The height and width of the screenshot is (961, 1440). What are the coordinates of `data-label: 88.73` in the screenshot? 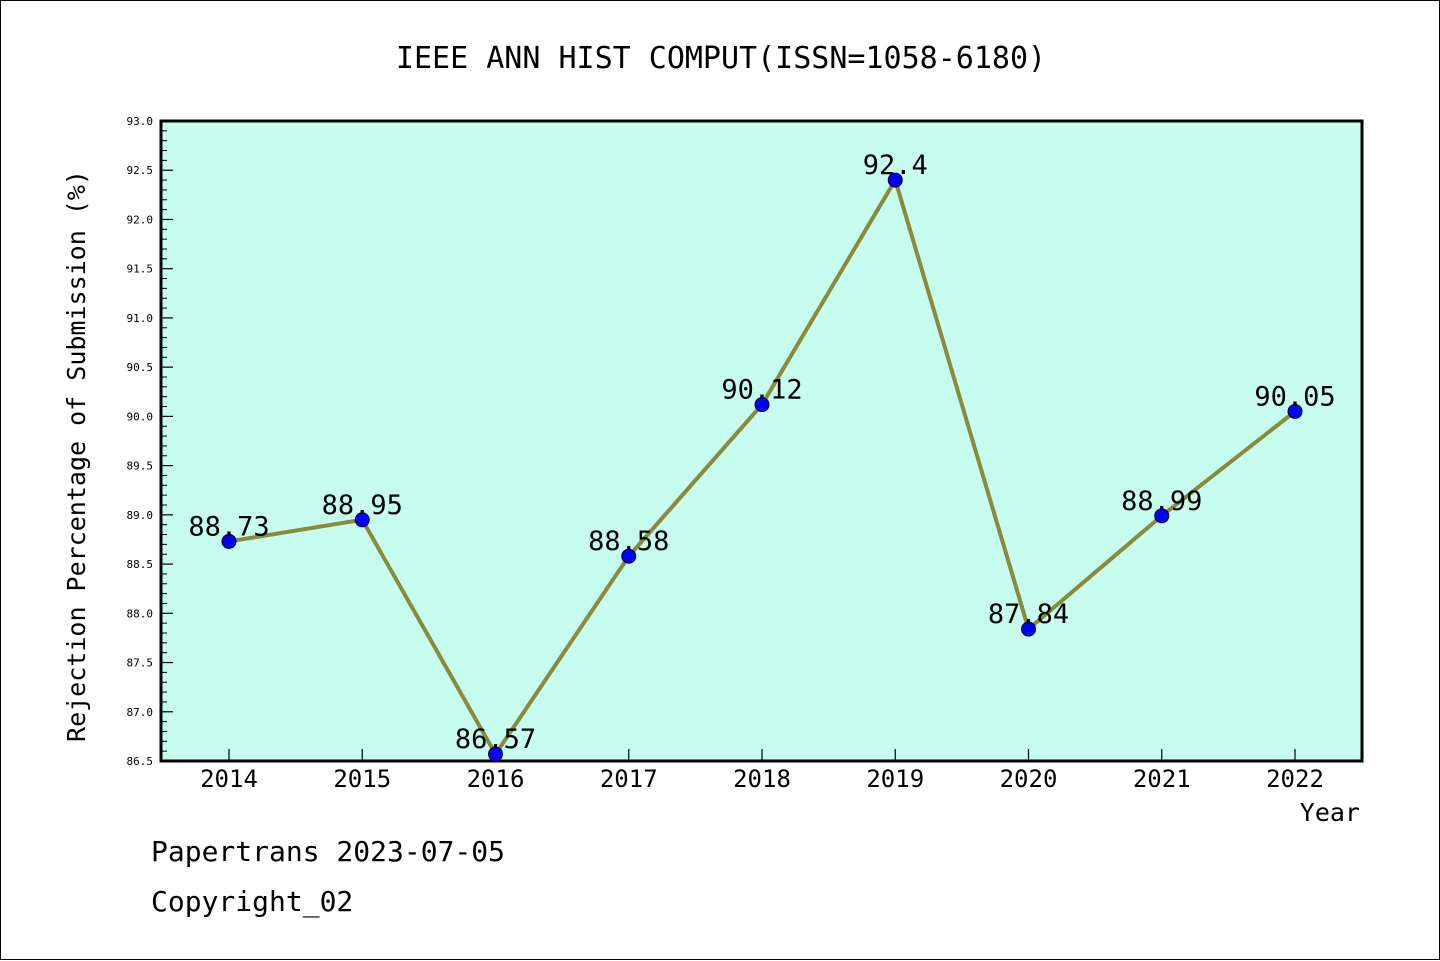 It's located at (228, 526).